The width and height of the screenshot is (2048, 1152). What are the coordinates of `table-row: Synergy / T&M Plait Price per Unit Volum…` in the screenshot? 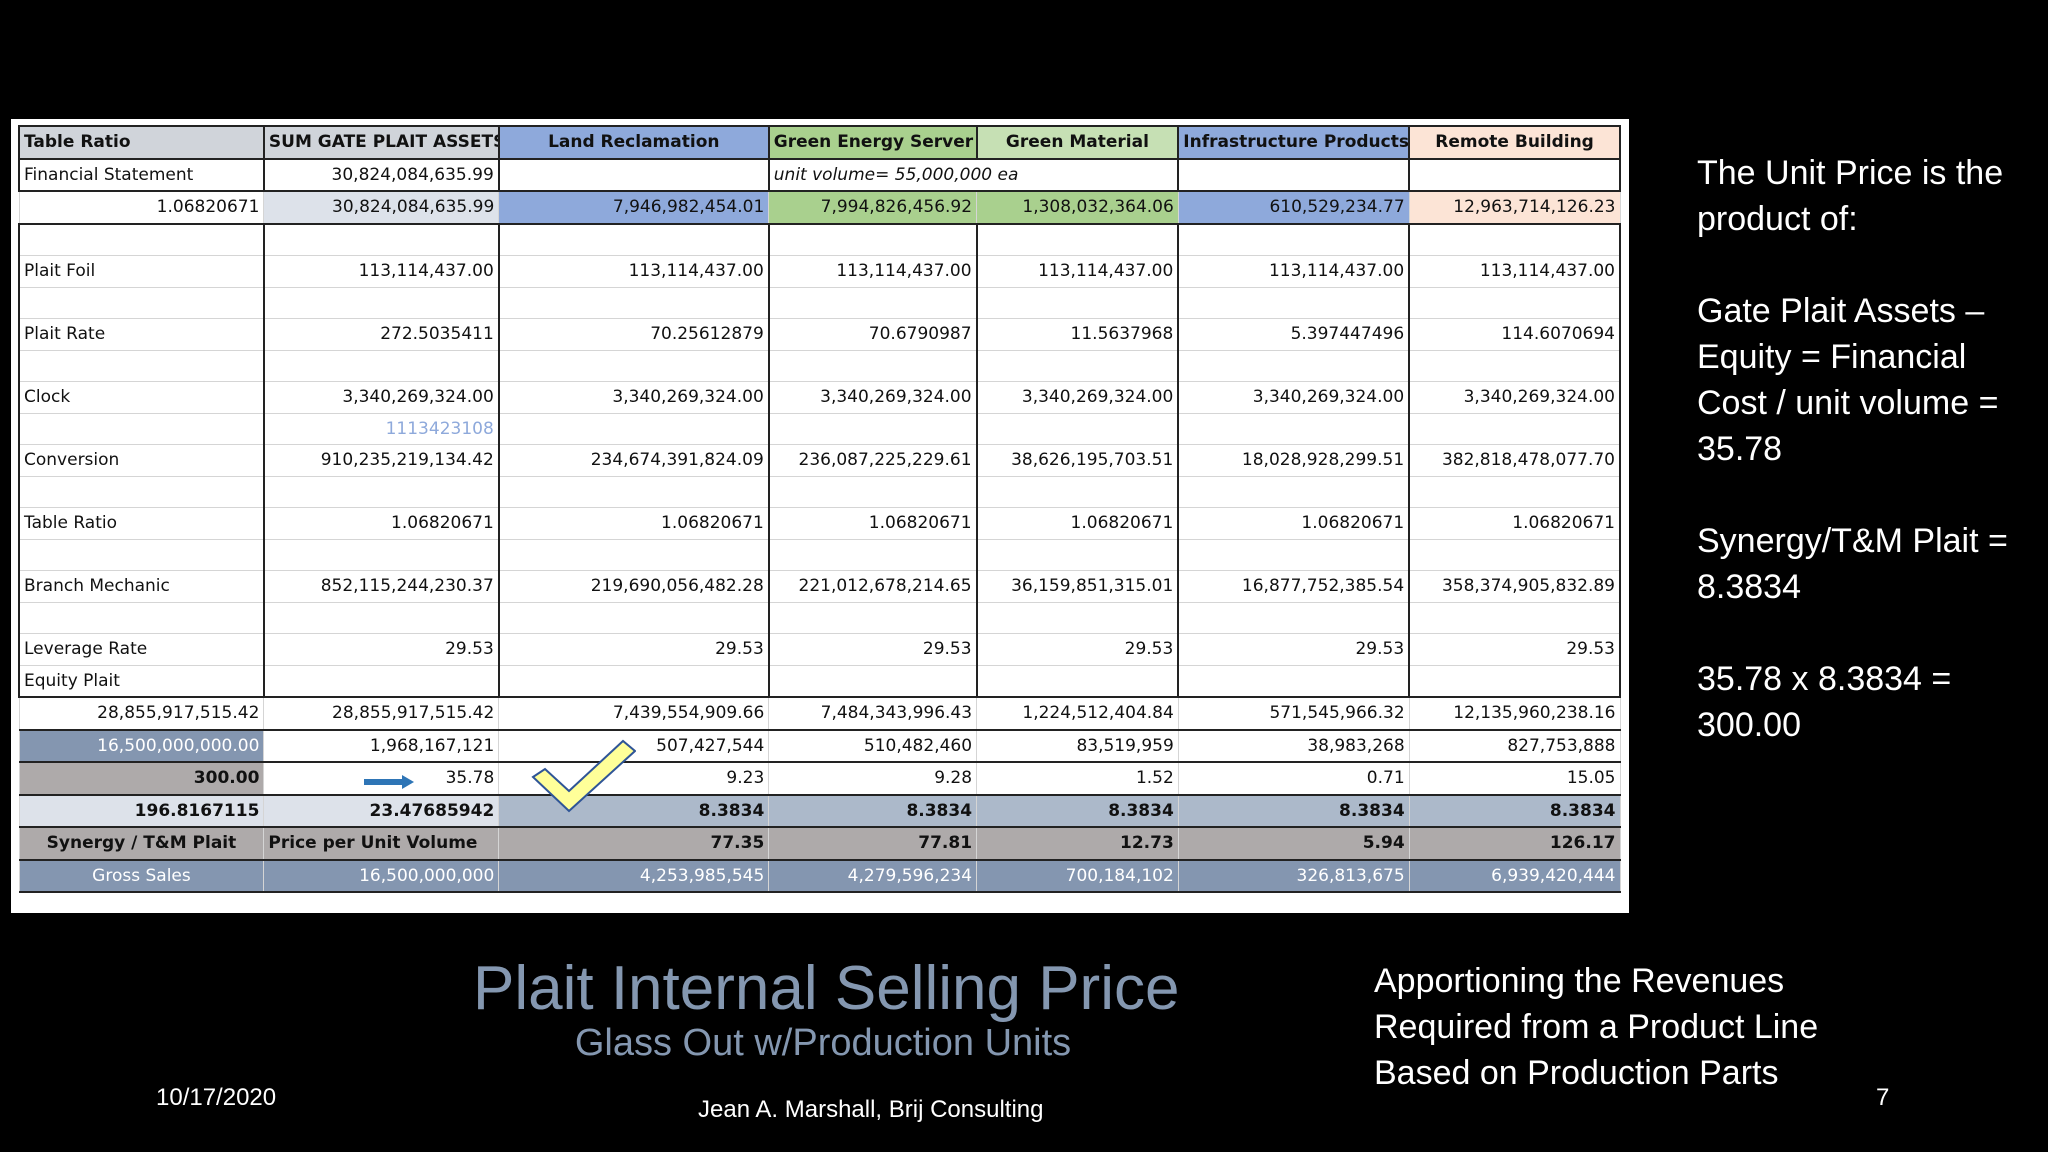 It's located at (819, 843).